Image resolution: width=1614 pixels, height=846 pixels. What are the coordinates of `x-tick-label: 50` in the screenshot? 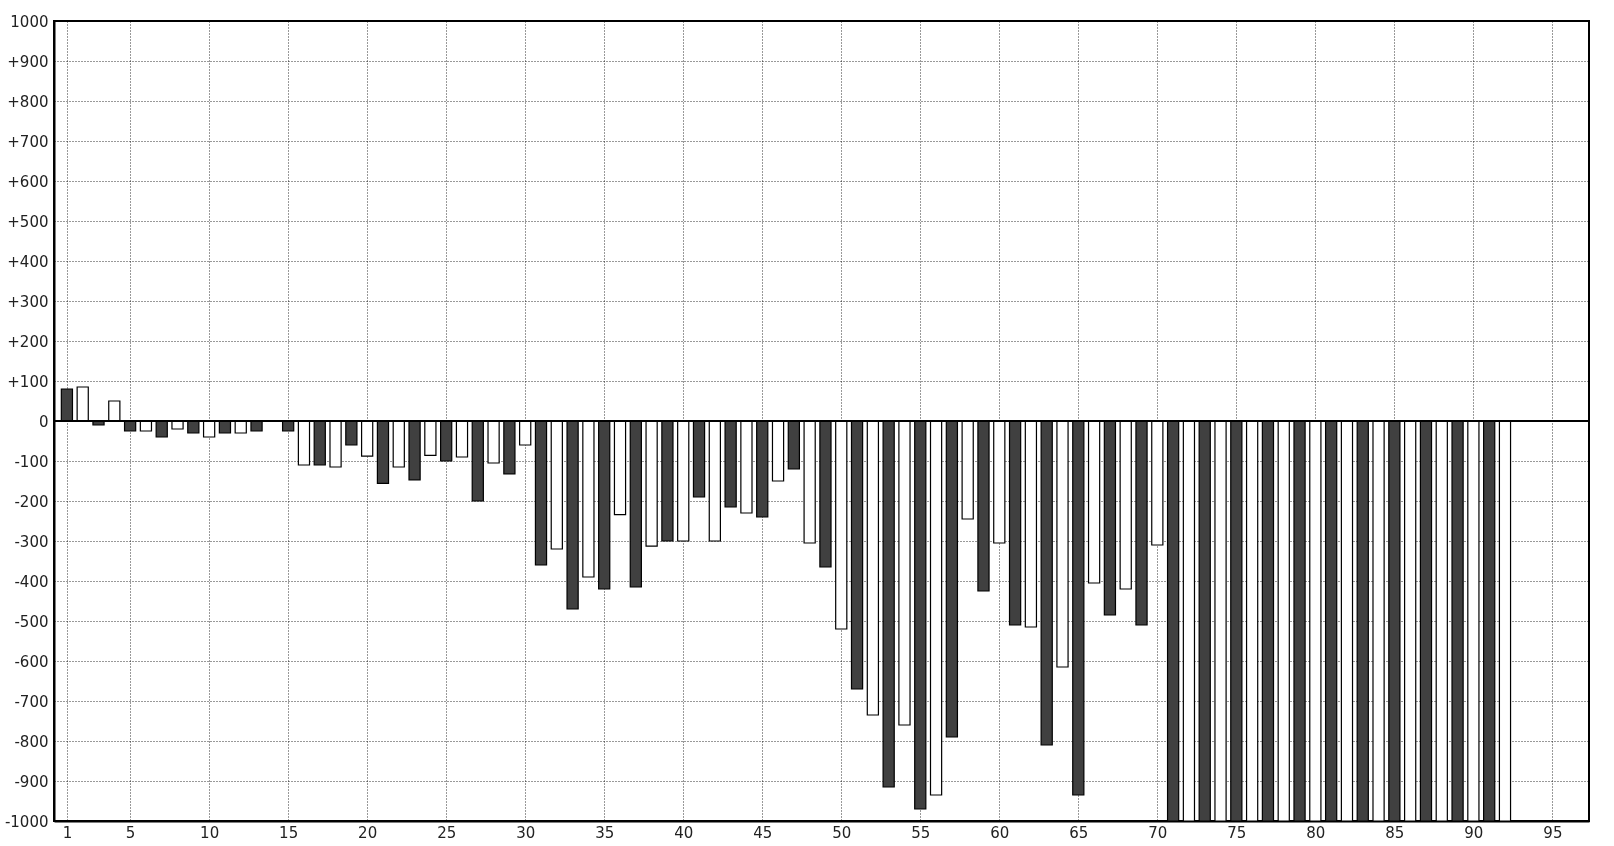 It's located at (842, 832).